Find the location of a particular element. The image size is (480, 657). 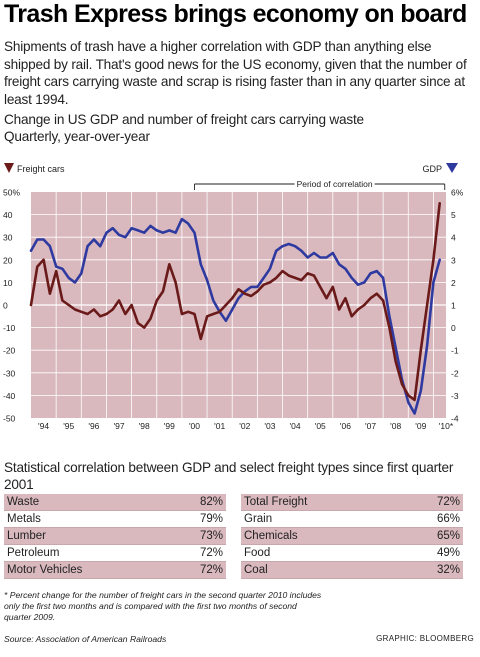

x-axis-tick-label: '03 is located at coordinates (269, 426).